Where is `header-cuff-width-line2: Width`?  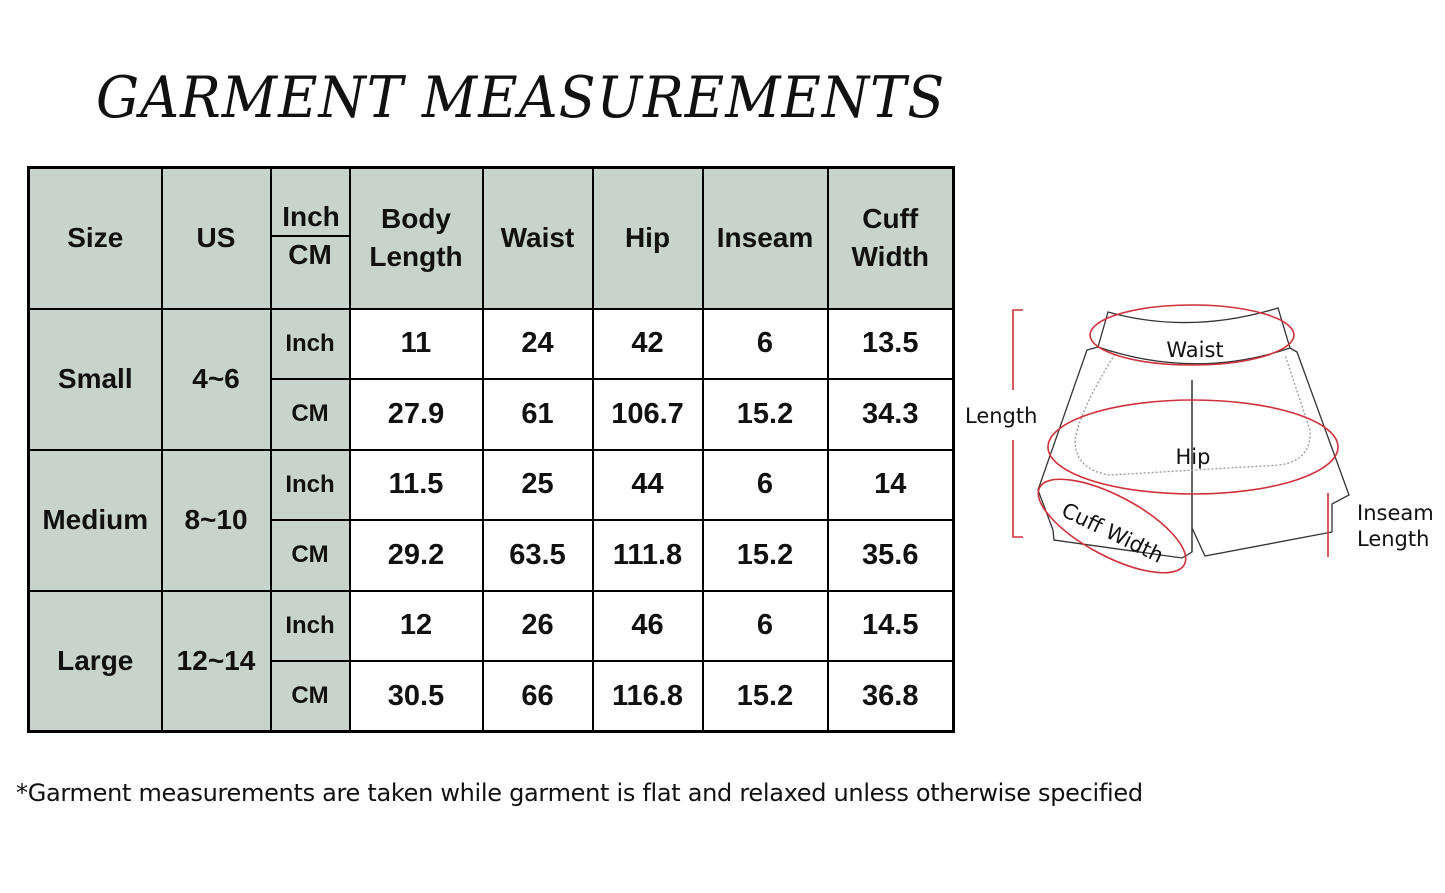 header-cuff-width-line2: Width is located at coordinates (890, 257).